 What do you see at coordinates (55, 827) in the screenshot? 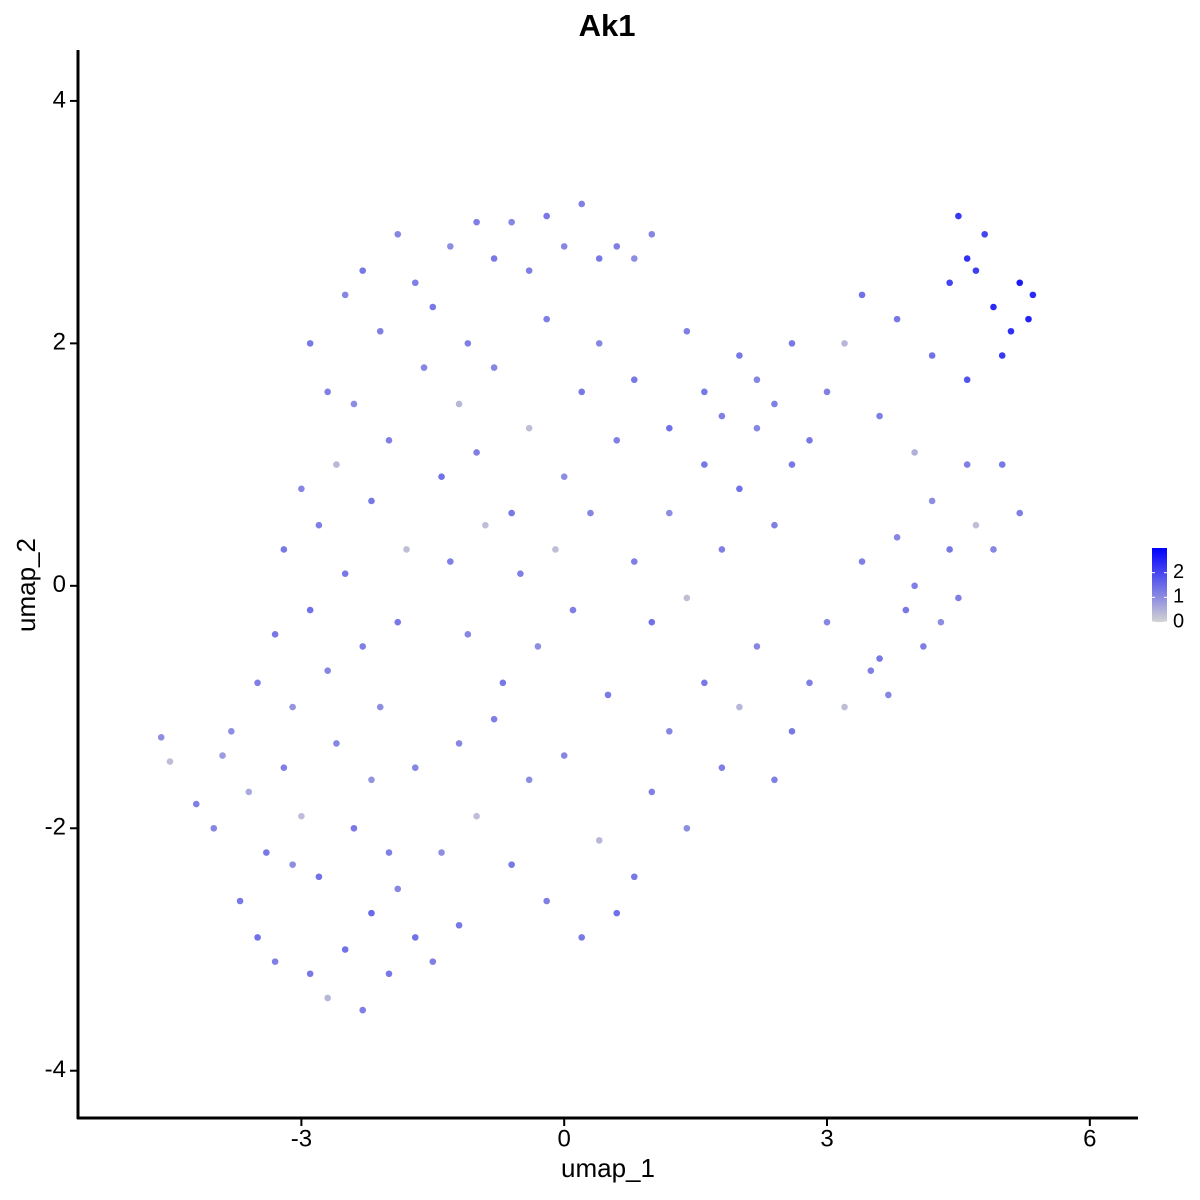
I see `y-tick-label: -2` at bounding box center [55, 827].